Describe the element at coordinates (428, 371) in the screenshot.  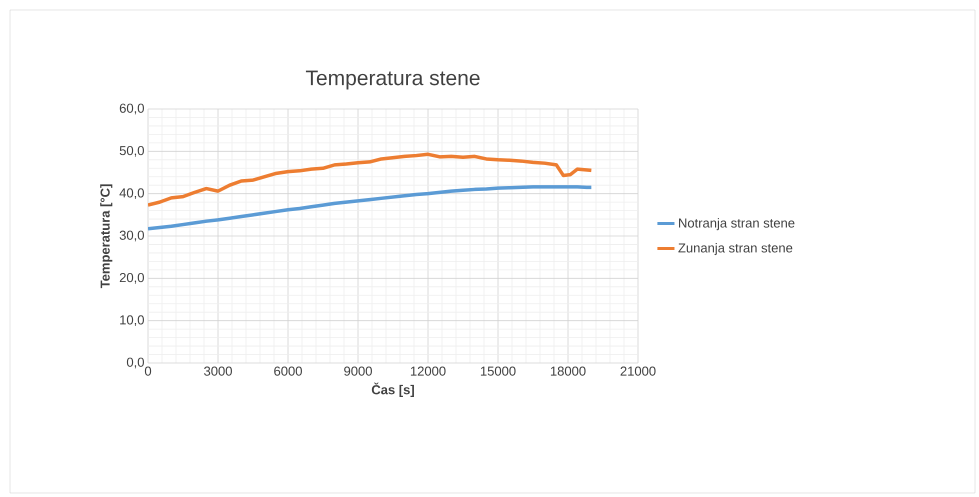
I see `x-tick-label: 12000` at that location.